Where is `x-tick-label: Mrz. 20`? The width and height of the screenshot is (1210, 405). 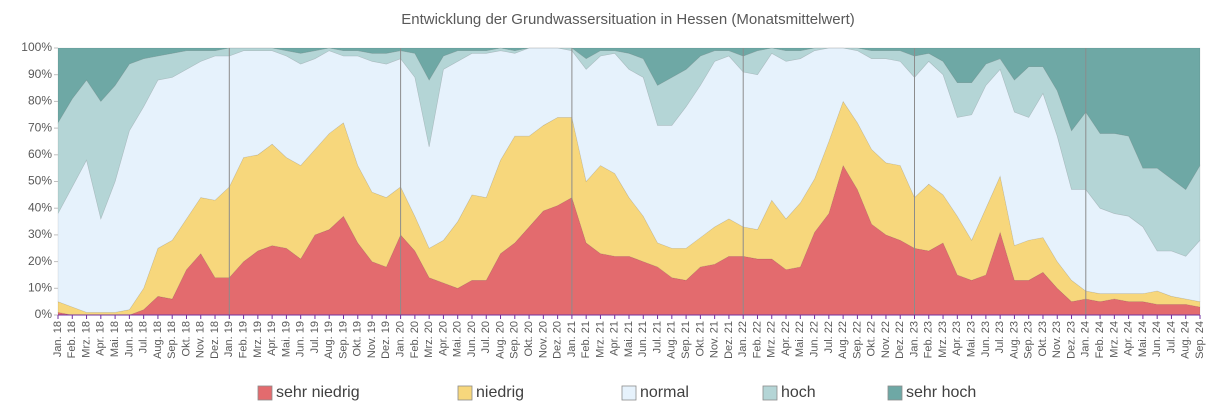 x-tick-label: Mrz. 20 is located at coordinates (429, 339).